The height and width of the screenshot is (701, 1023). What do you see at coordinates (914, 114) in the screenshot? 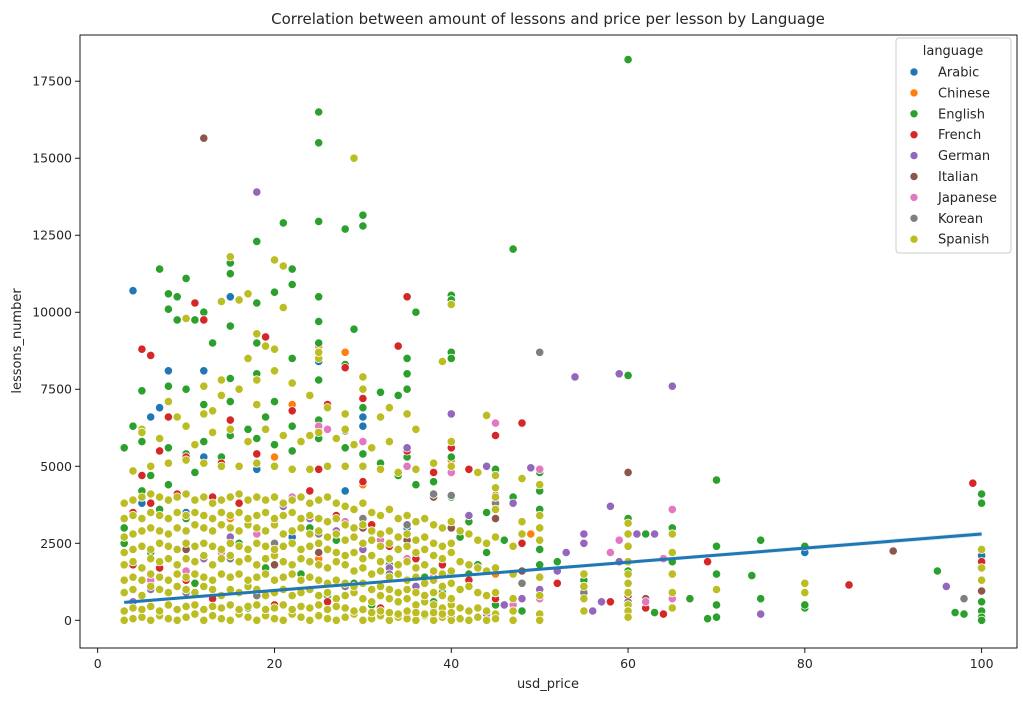
I see `legend-marker-english` at bounding box center [914, 114].